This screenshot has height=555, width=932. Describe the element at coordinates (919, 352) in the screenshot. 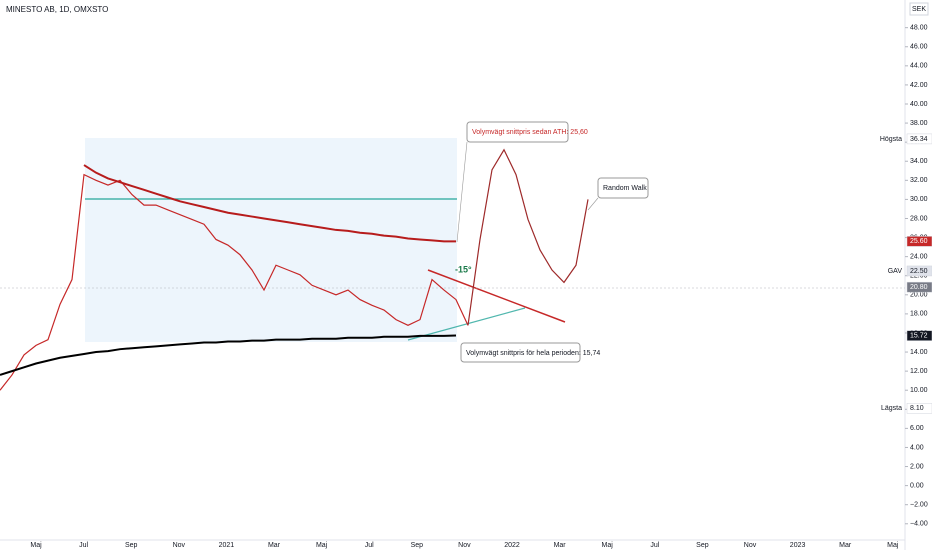

I see `y-tick-label: 14.00` at that location.